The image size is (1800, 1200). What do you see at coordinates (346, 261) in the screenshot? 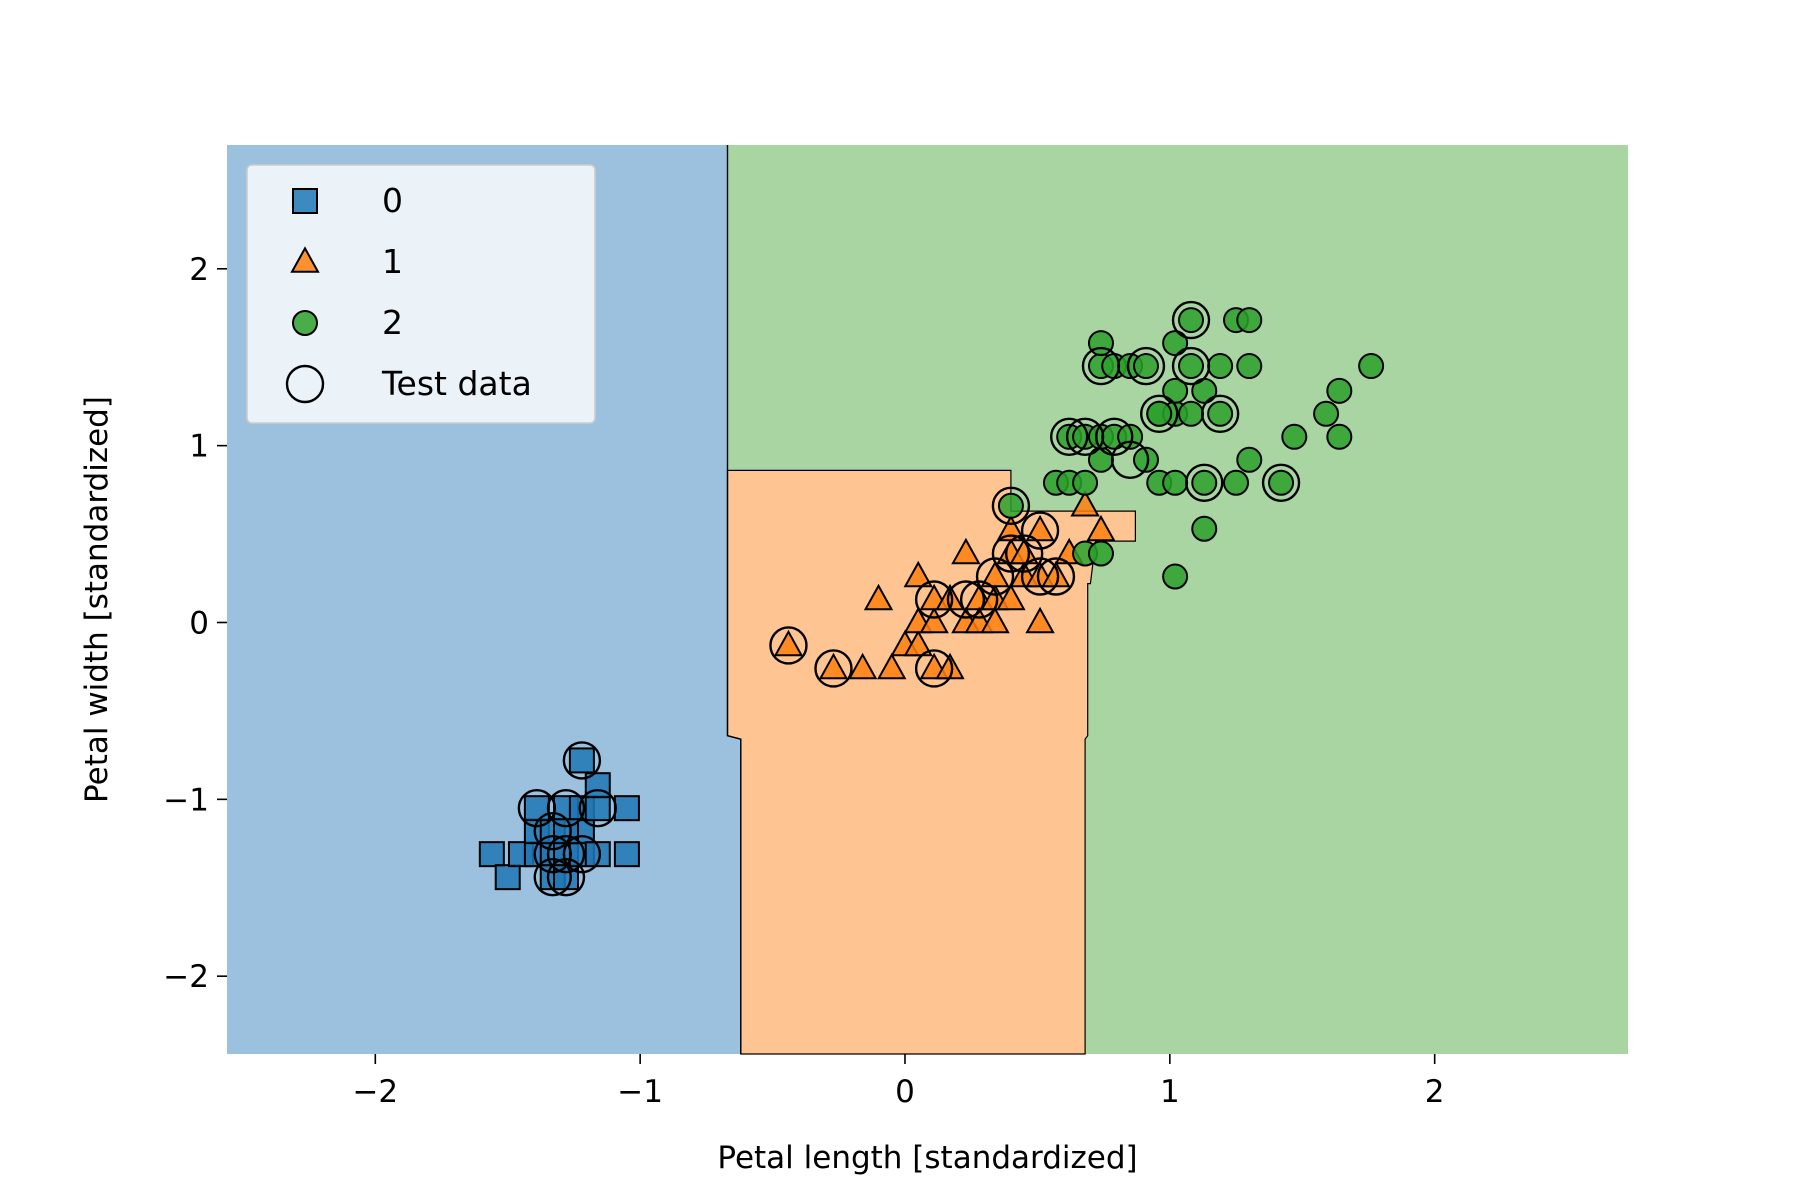
I see `legend-item-1: 1` at bounding box center [346, 261].